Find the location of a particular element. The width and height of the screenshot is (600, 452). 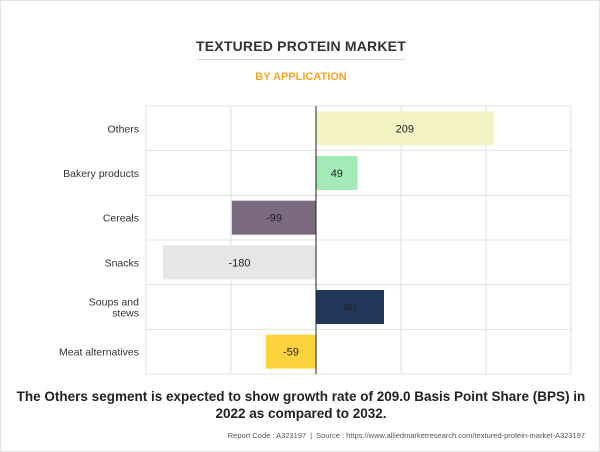

category-label-line: Meat alternatives is located at coordinates (99, 353).